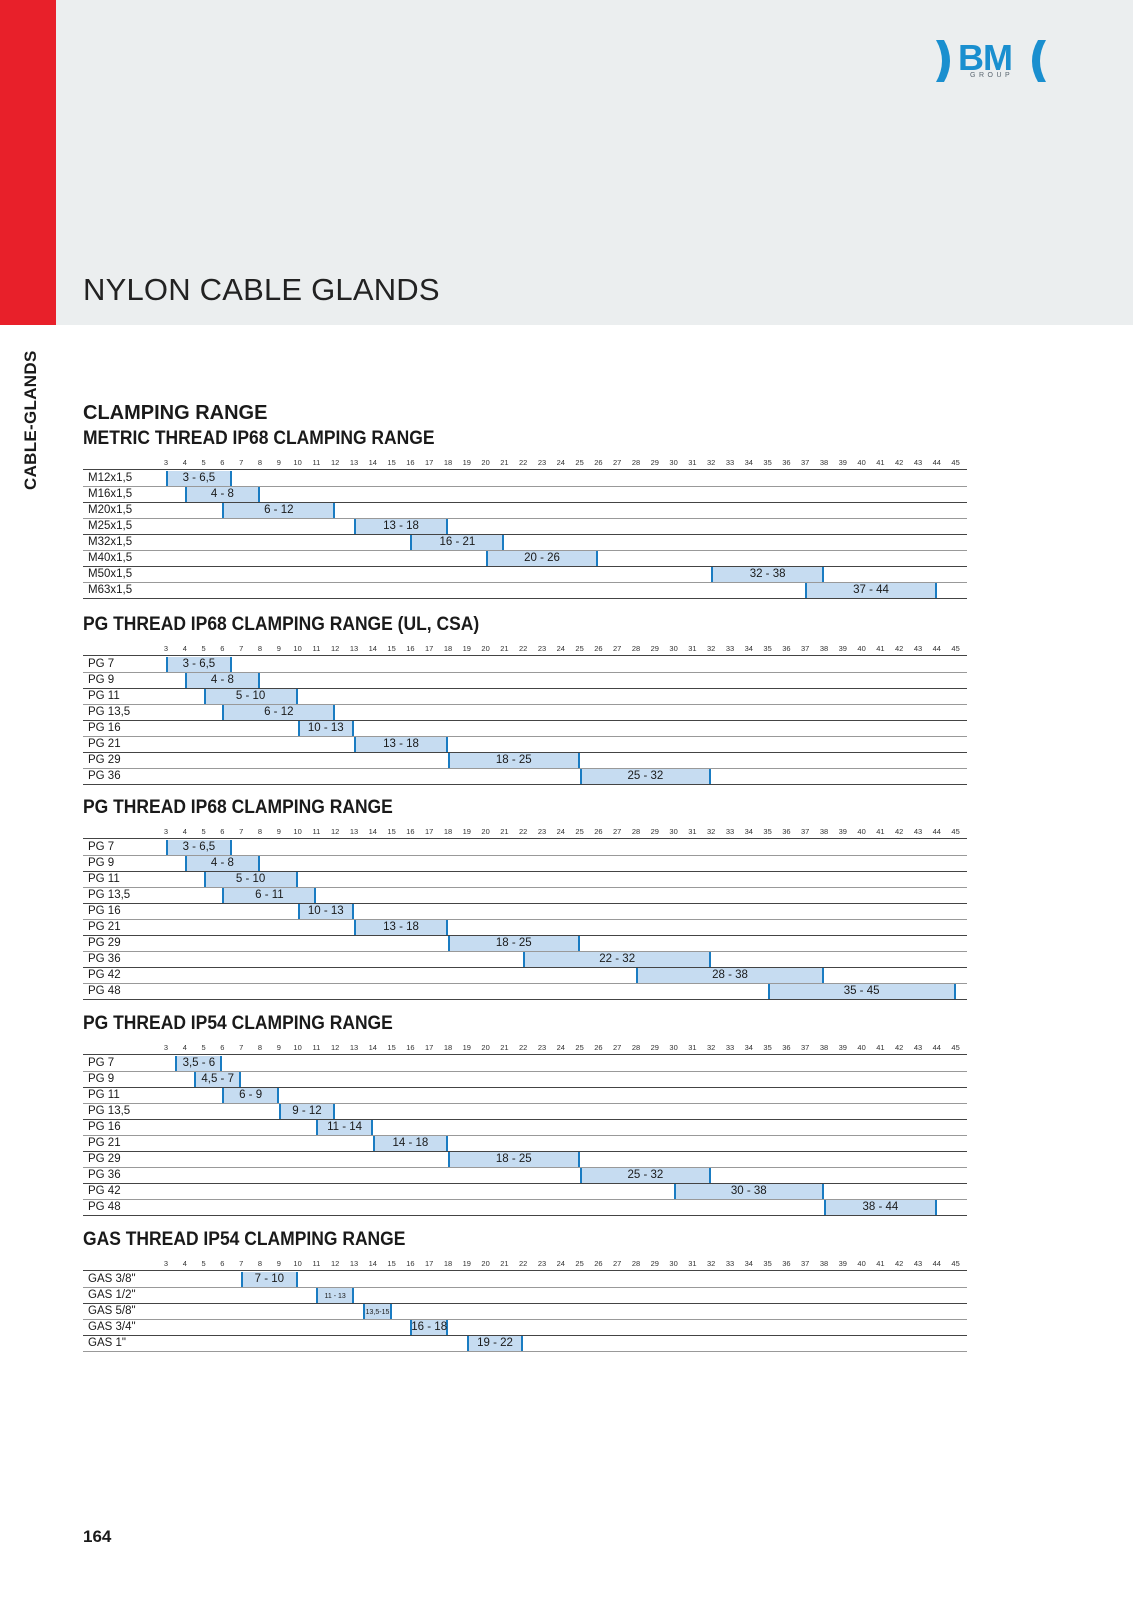 This screenshot has height=1600, width=1133. Describe the element at coordinates (495, 1343) in the screenshot. I see `range-value: 19 - 22` at that location.